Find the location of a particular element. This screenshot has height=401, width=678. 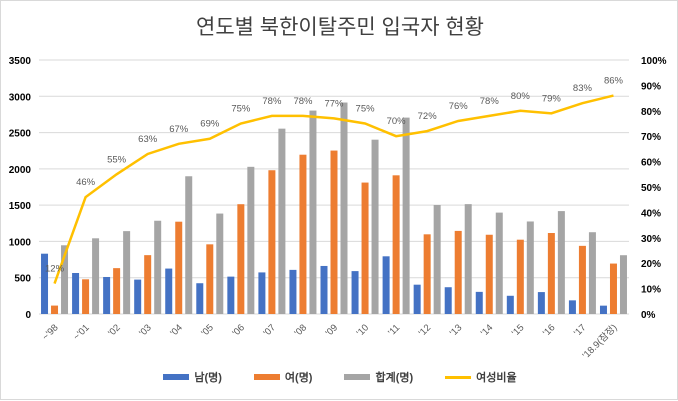

data-label: 77% is located at coordinates (334, 103).